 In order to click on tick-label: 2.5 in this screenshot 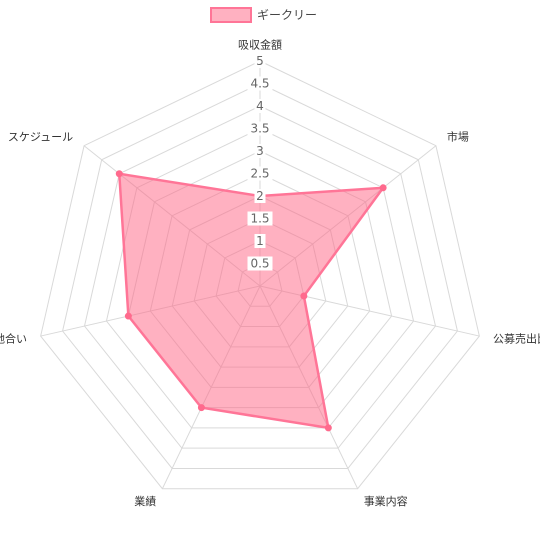, I will do `click(259, 174)`.